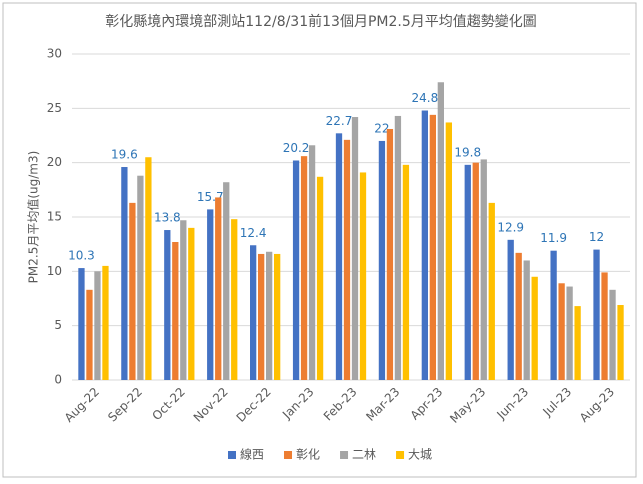  What do you see at coordinates (167, 218) in the screenshot?
I see `data-label: 13.8` at bounding box center [167, 218].